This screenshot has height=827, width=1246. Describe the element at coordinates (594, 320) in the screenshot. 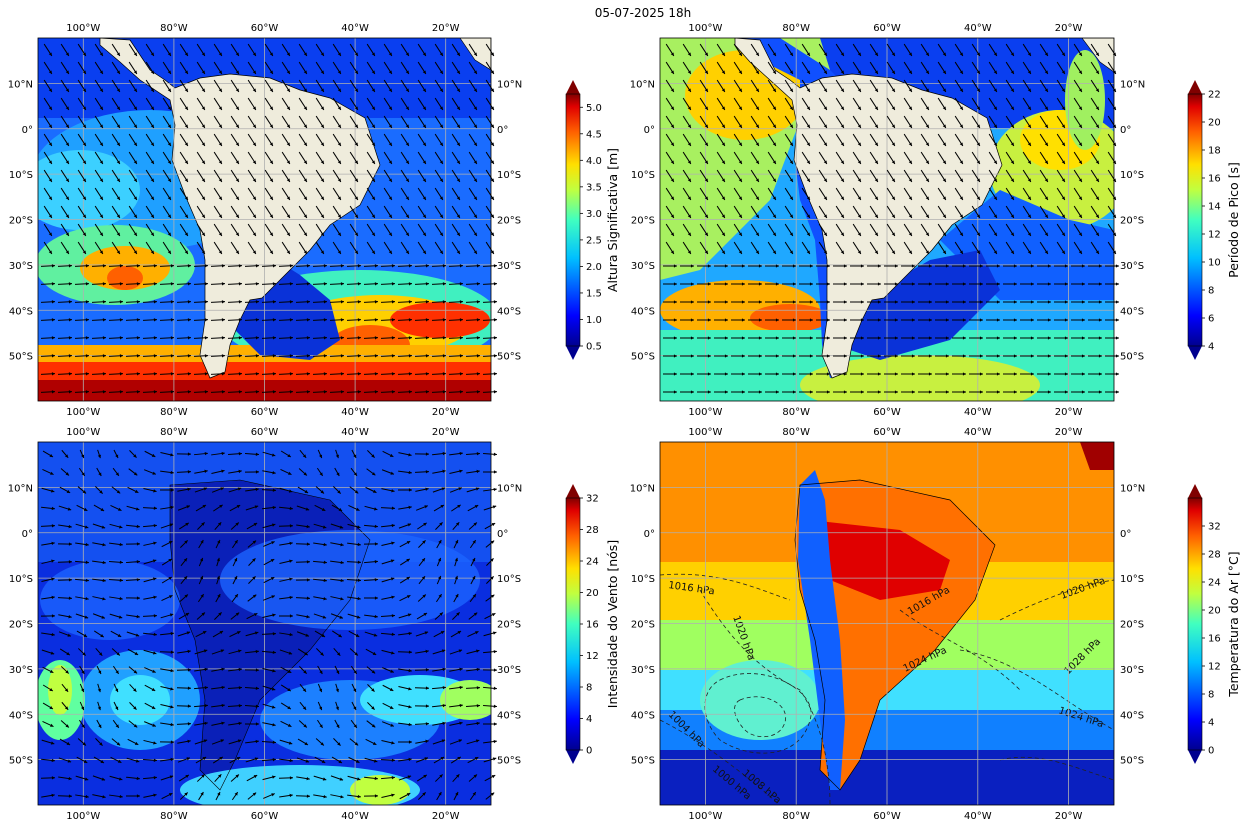

I see `colorbar-tick-label: 1.0` at that location.